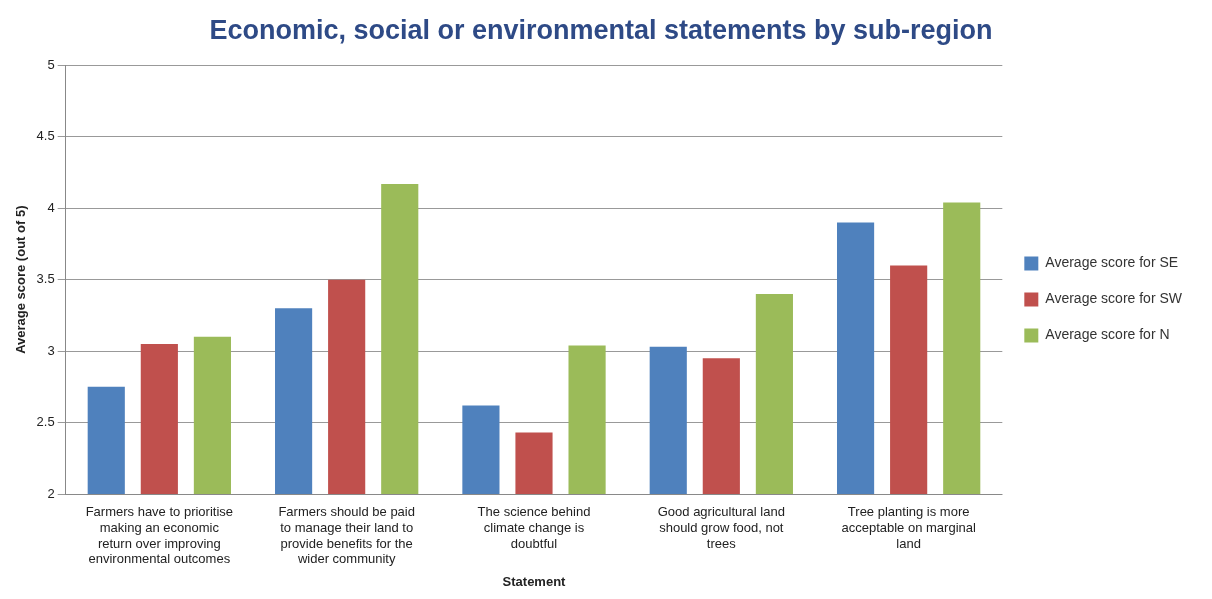  What do you see at coordinates (721, 527) in the screenshot?
I see `x-tick-label: Good agricultural land should grow food, not trees` at bounding box center [721, 527].